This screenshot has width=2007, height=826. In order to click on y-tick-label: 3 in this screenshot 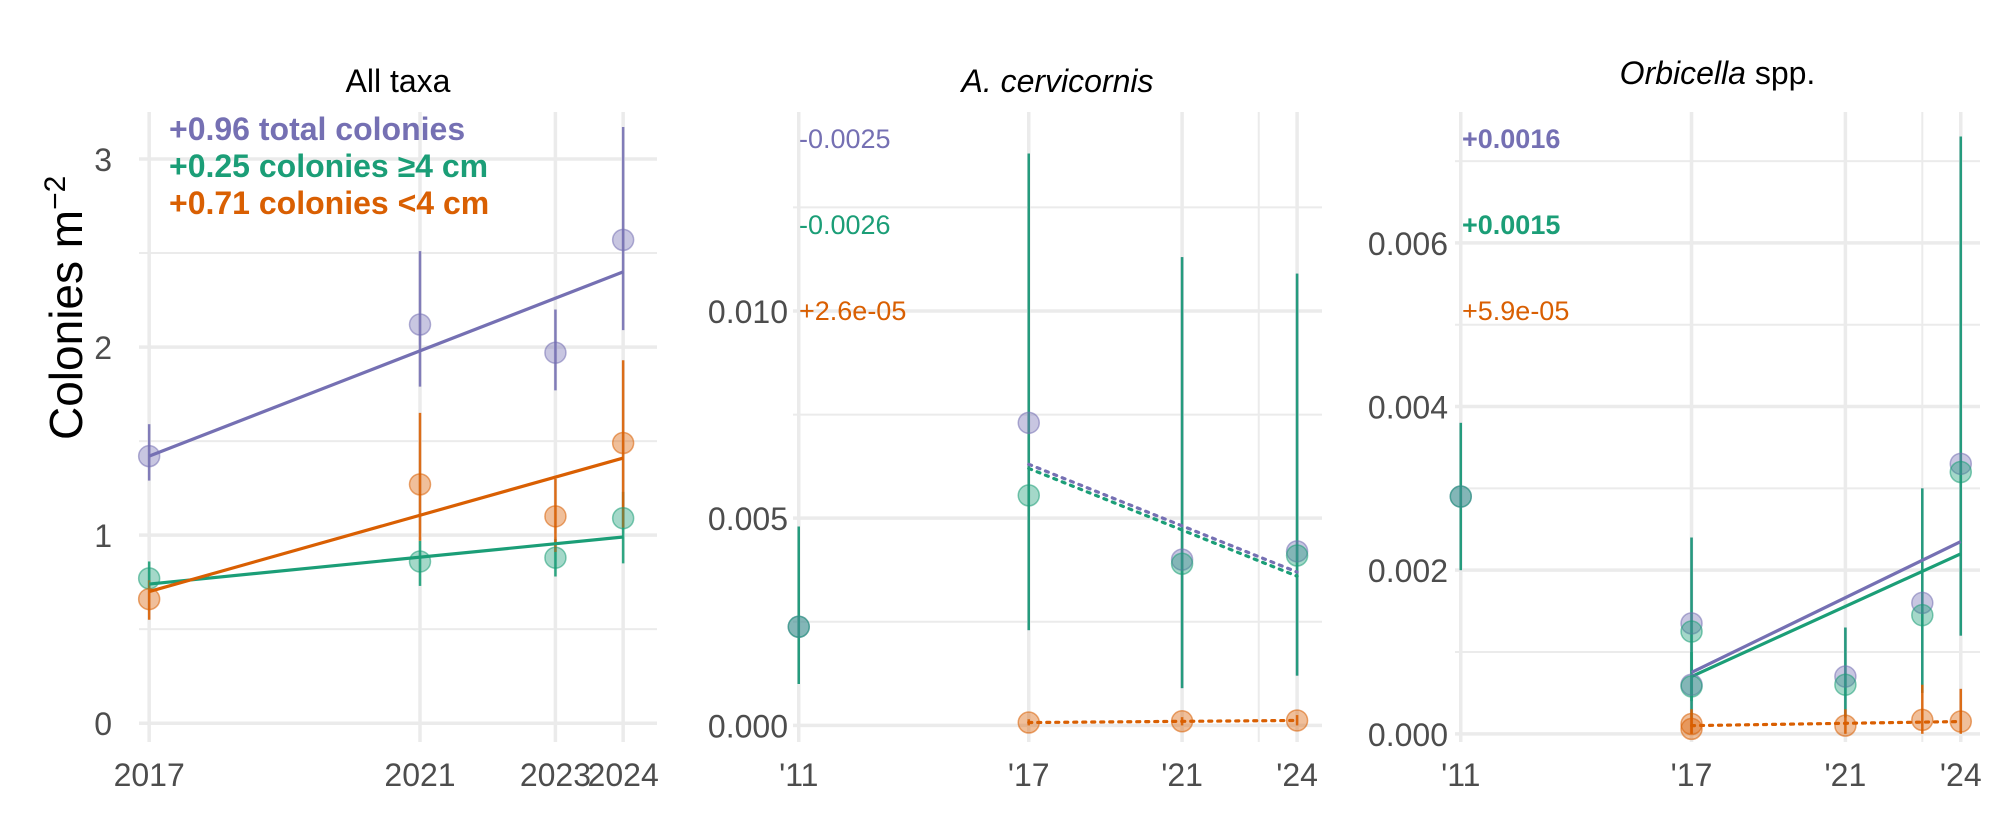, I will do `click(103, 160)`.